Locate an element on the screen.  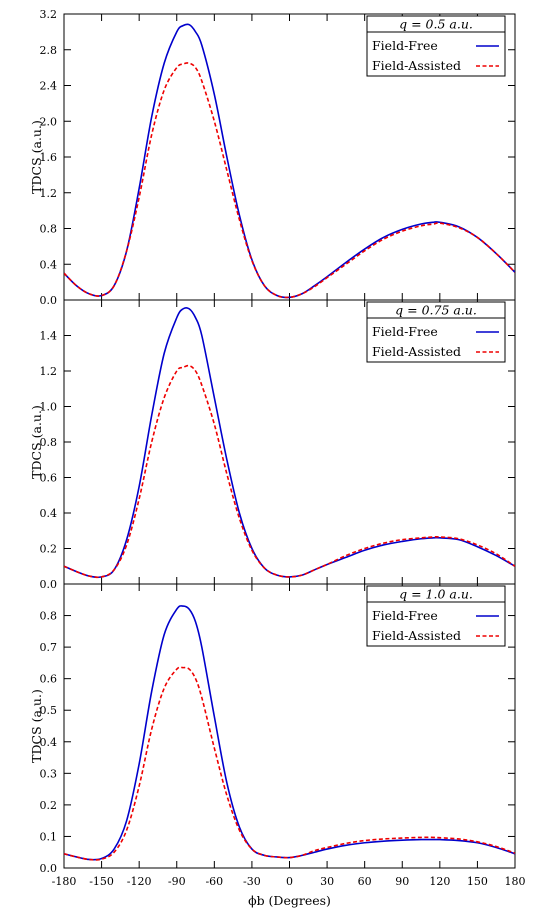
x-tick-label: 150 is located at coordinates (477, 881).